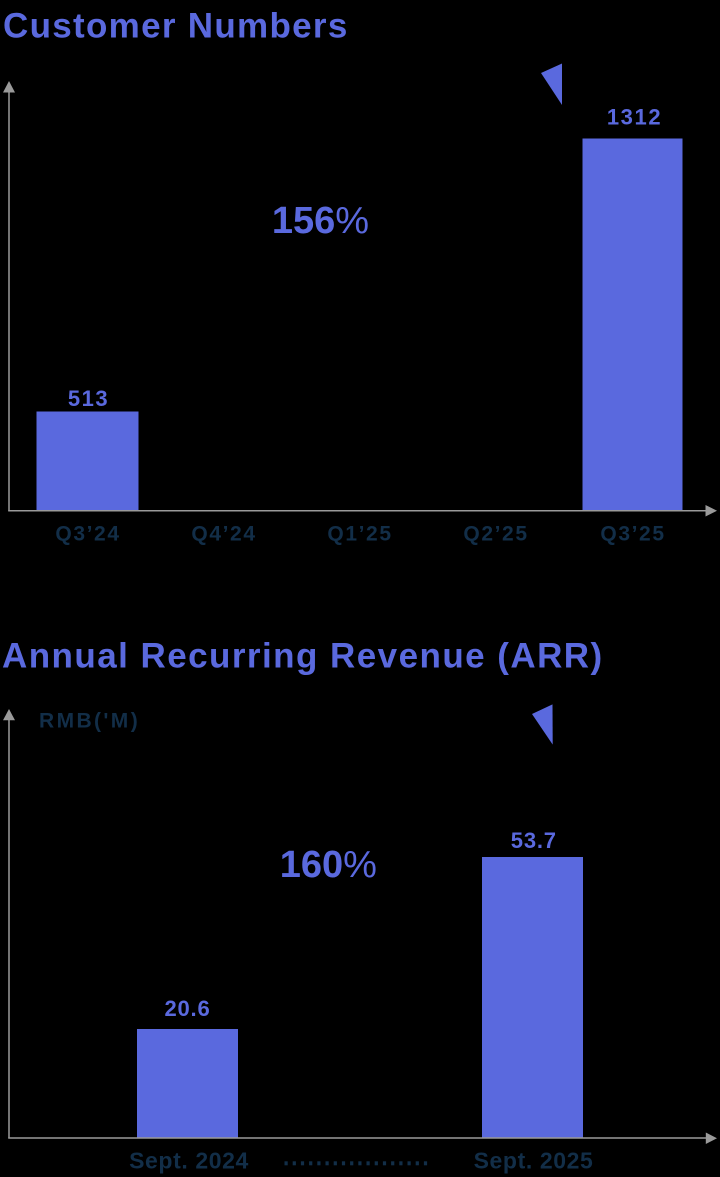 The width and height of the screenshot is (720, 1177). I want to click on svg-text: 53.7, so click(534, 840).